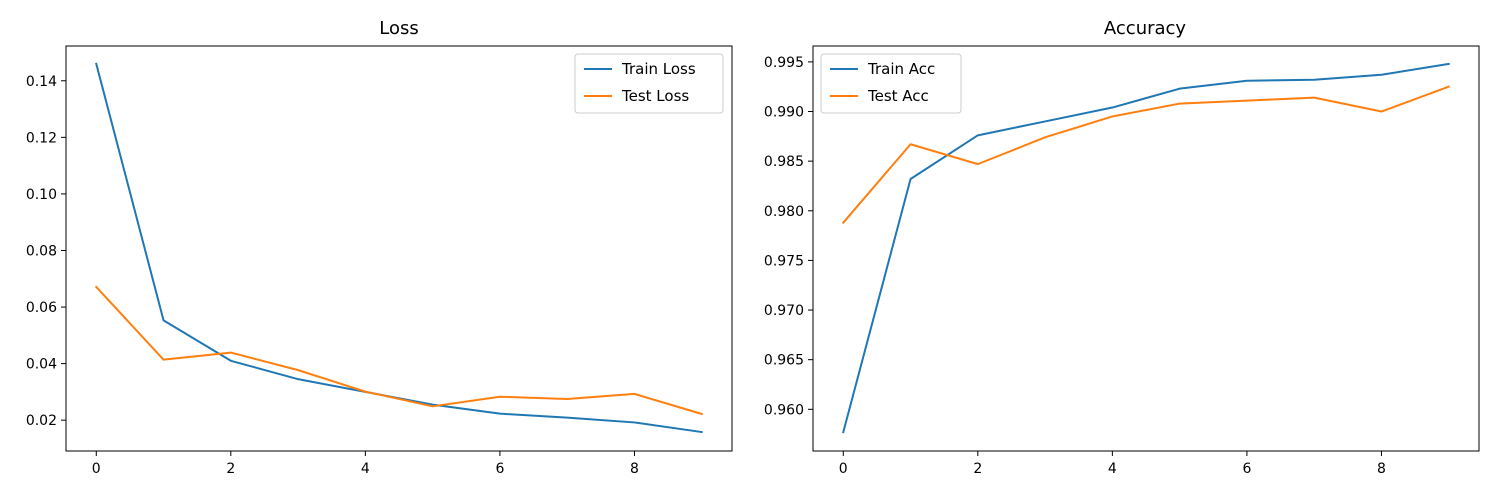 The width and height of the screenshot is (1487, 485). Describe the element at coordinates (41, 421) in the screenshot. I see `loss-y-tick-label: 0.02` at that location.